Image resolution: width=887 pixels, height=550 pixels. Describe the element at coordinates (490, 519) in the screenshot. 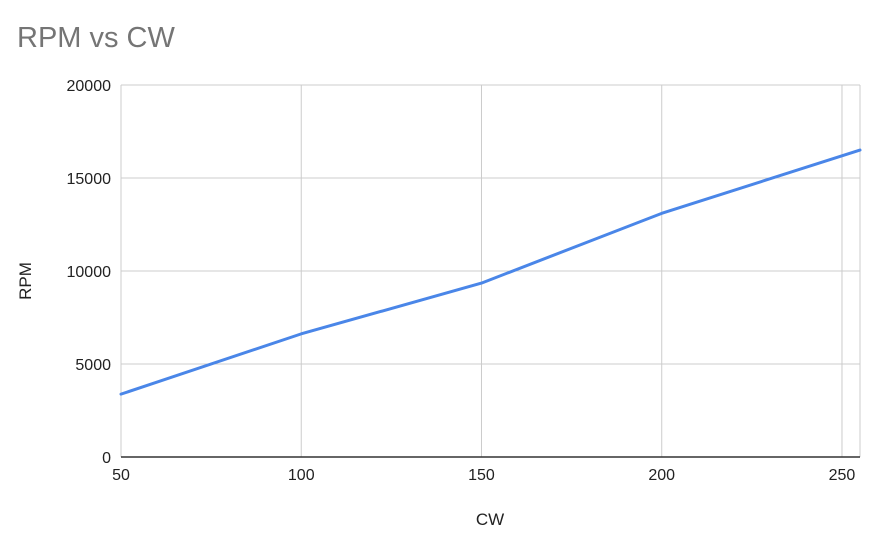

I see `x-axis-label: CW` at that location.